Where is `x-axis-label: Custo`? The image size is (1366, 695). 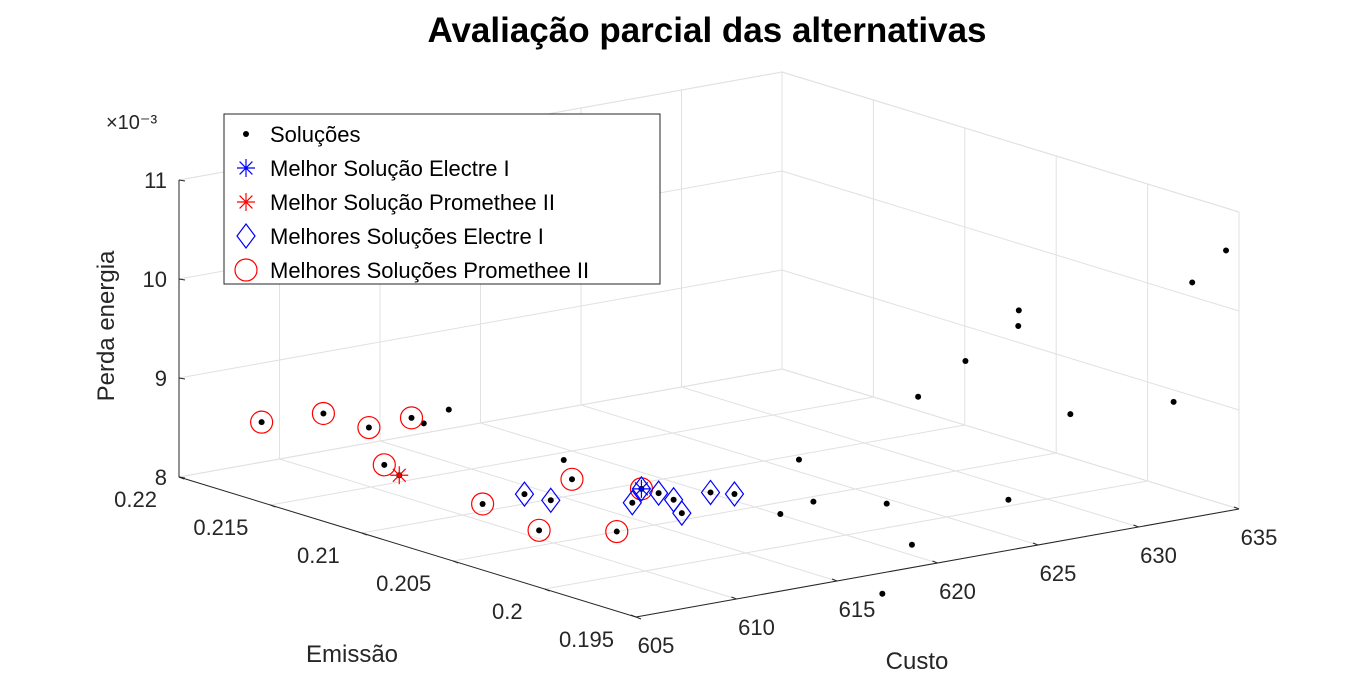
x-axis-label: Custo is located at coordinates (917, 661).